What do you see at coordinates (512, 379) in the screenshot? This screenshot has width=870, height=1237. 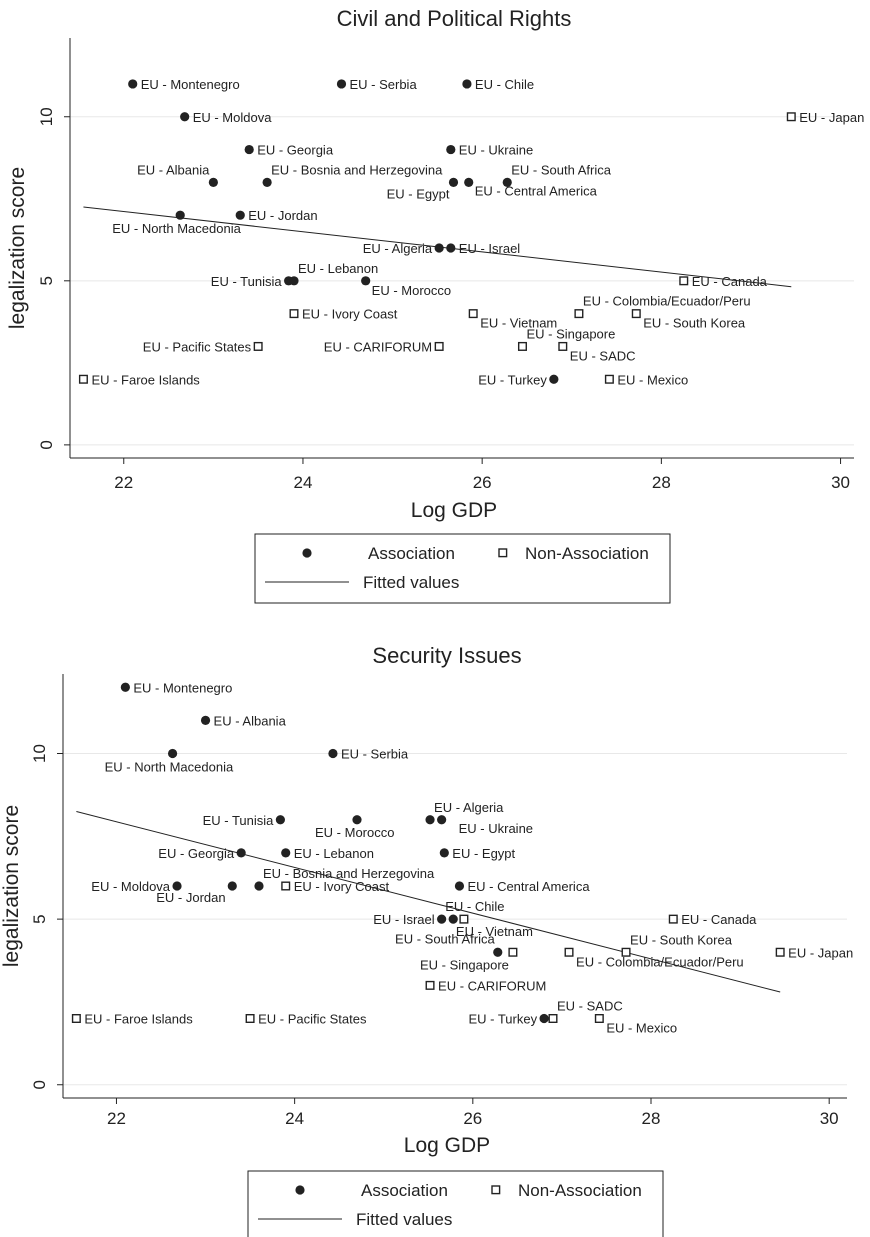 I see `point-label: EU - Turkey` at bounding box center [512, 379].